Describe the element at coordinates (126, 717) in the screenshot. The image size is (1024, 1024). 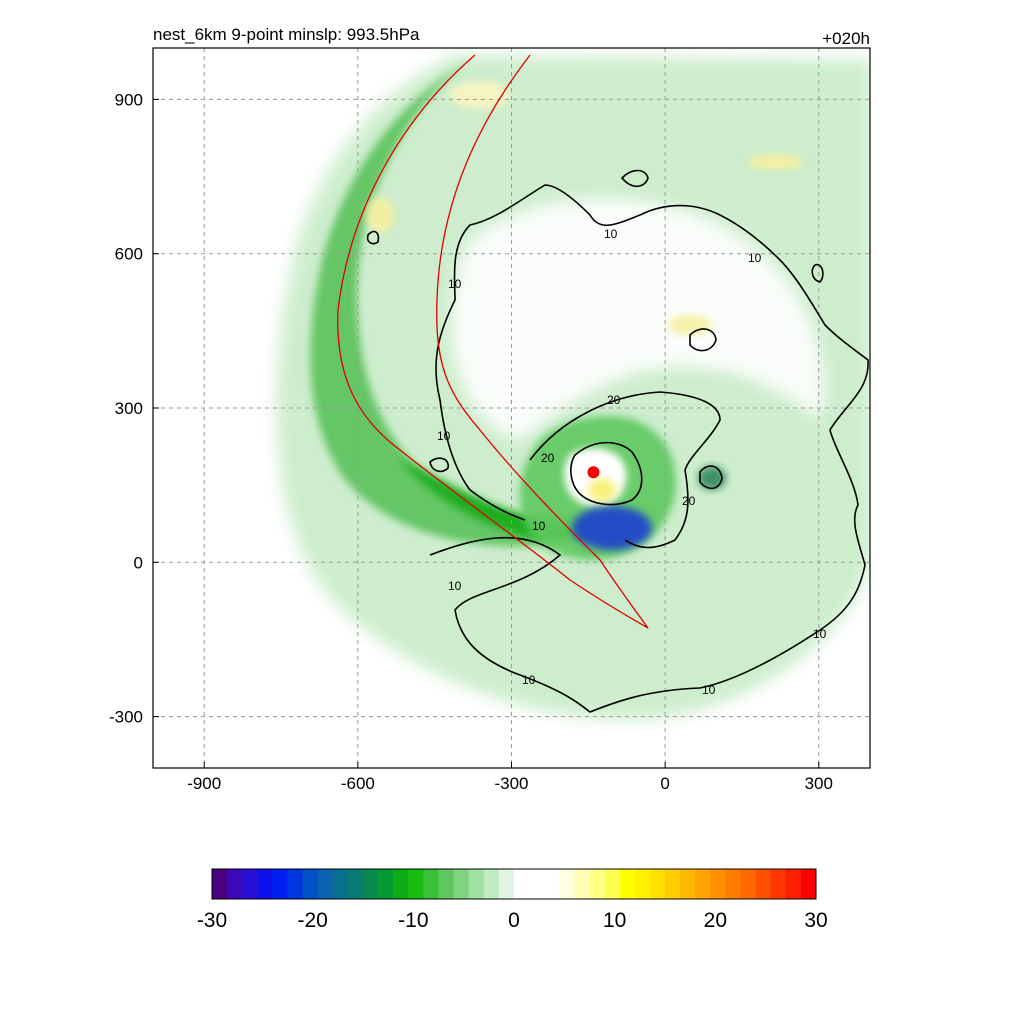
I see `y-tick-label: -300` at that location.